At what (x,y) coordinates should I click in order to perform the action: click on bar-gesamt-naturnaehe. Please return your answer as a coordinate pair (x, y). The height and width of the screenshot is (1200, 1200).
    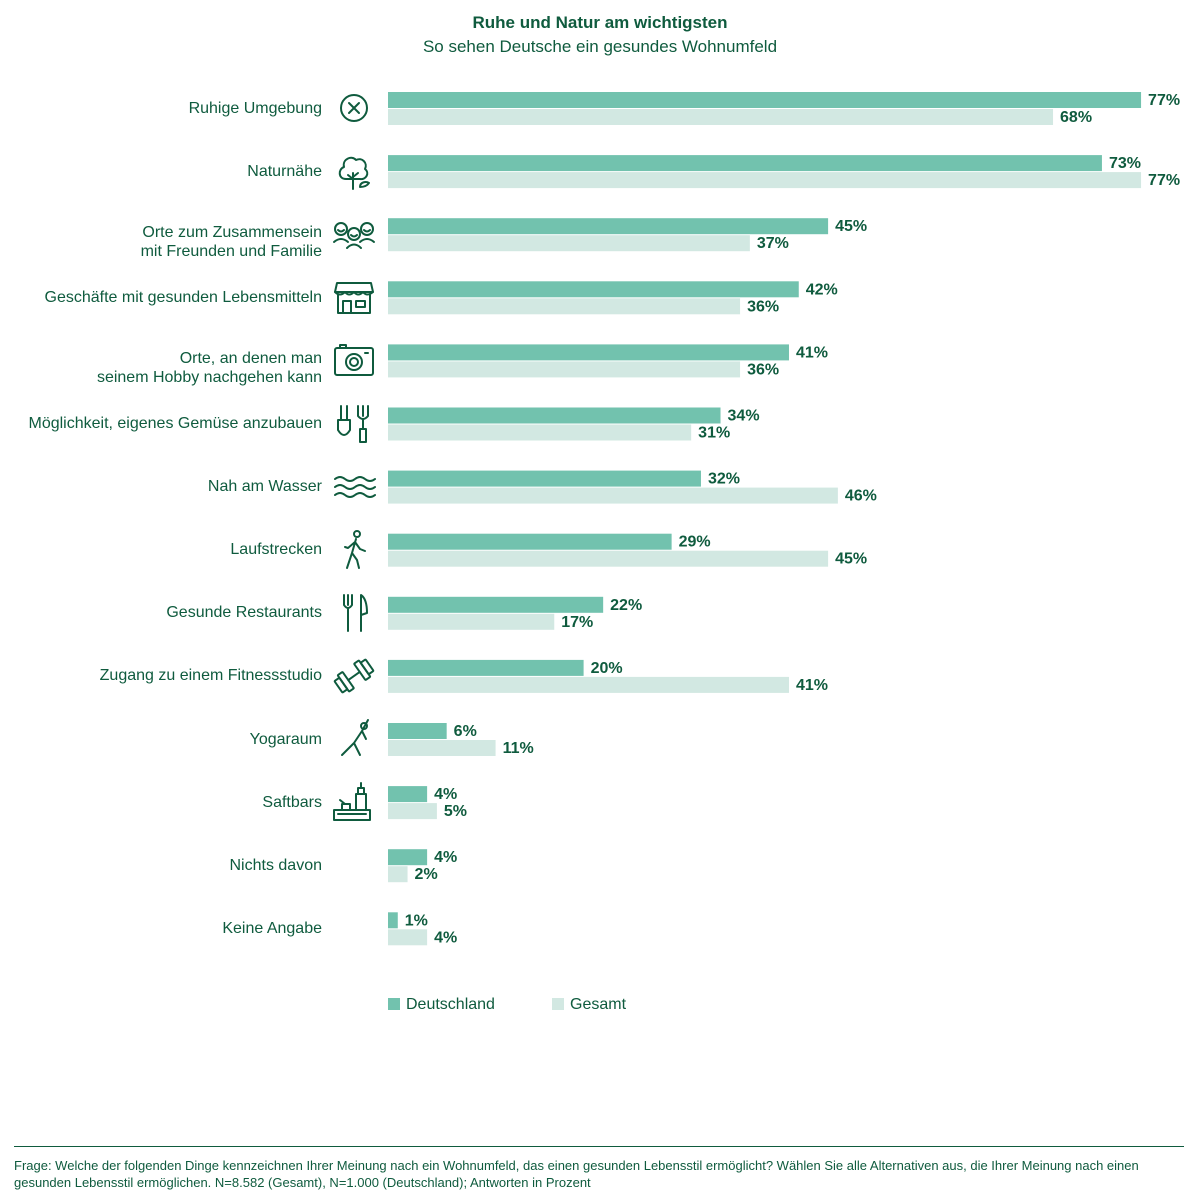
    Looking at the image, I should click on (765, 180).